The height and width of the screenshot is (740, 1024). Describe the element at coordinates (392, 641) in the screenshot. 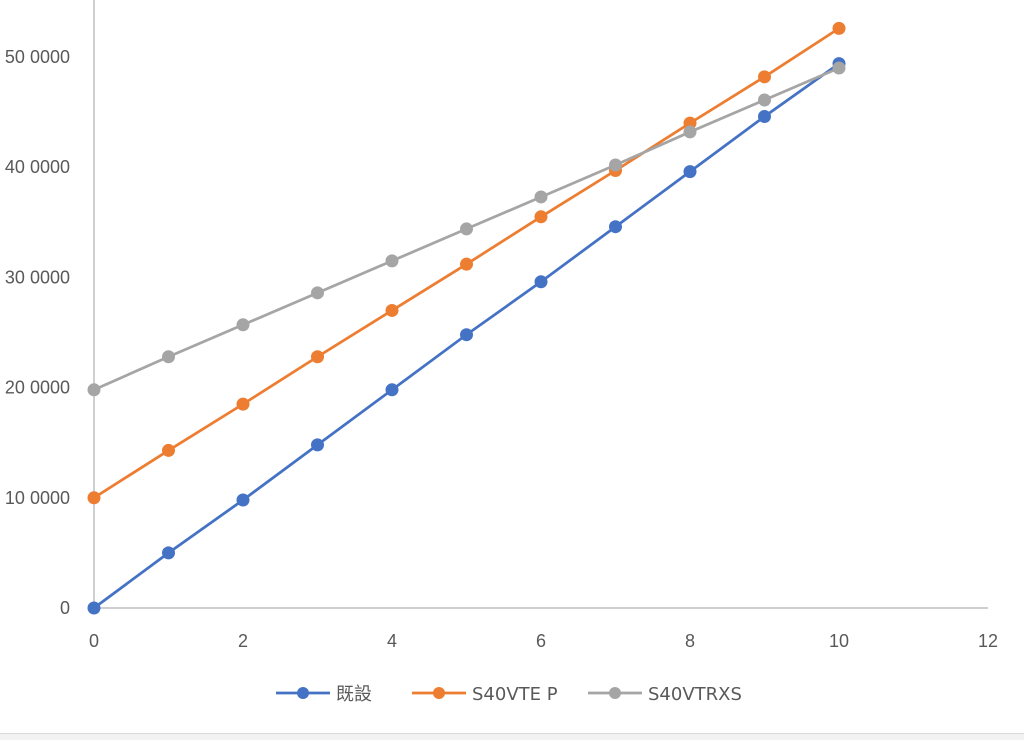

I see `x-tick-label: 4` at that location.